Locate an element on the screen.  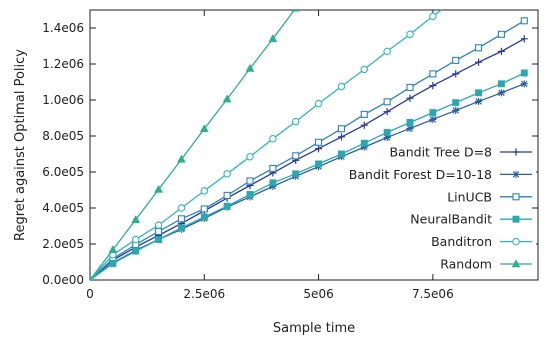
legend-item: Banditron is located at coordinates (483, 241).